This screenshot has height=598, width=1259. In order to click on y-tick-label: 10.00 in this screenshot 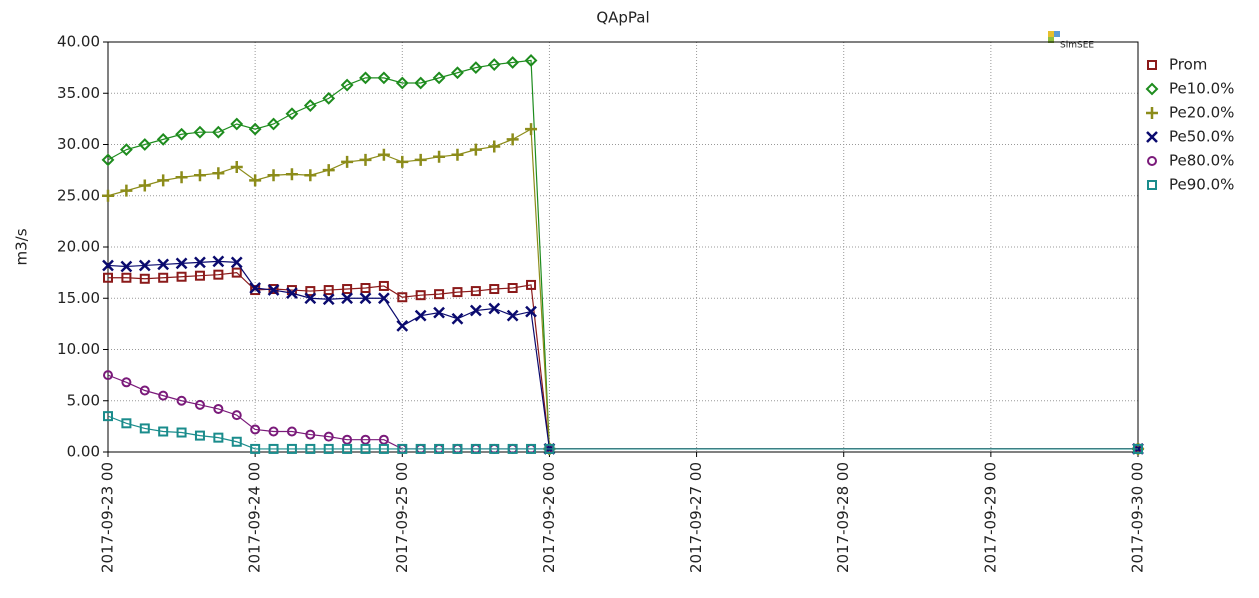, I will do `click(78, 349)`.